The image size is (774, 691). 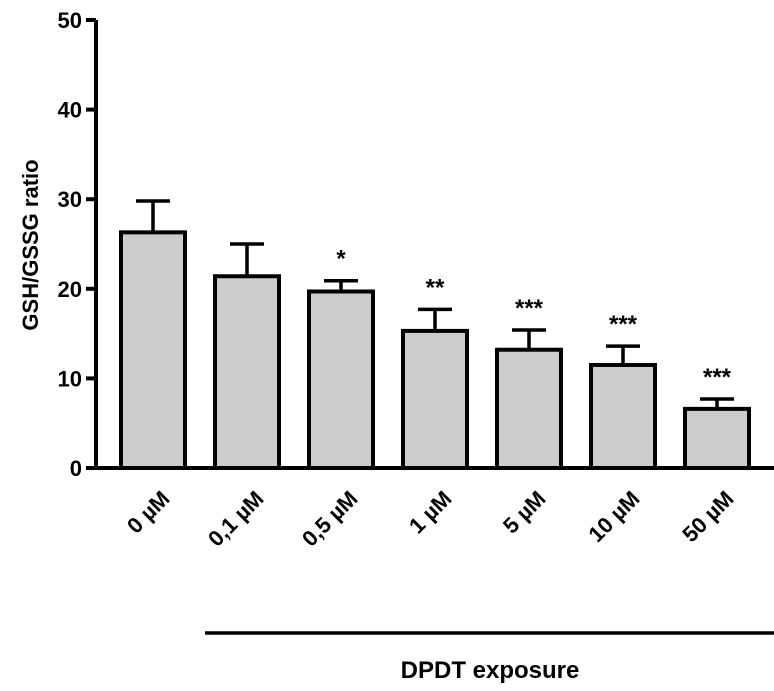 What do you see at coordinates (435, 287) in the screenshot?
I see `significance-marker: **` at bounding box center [435, 287].